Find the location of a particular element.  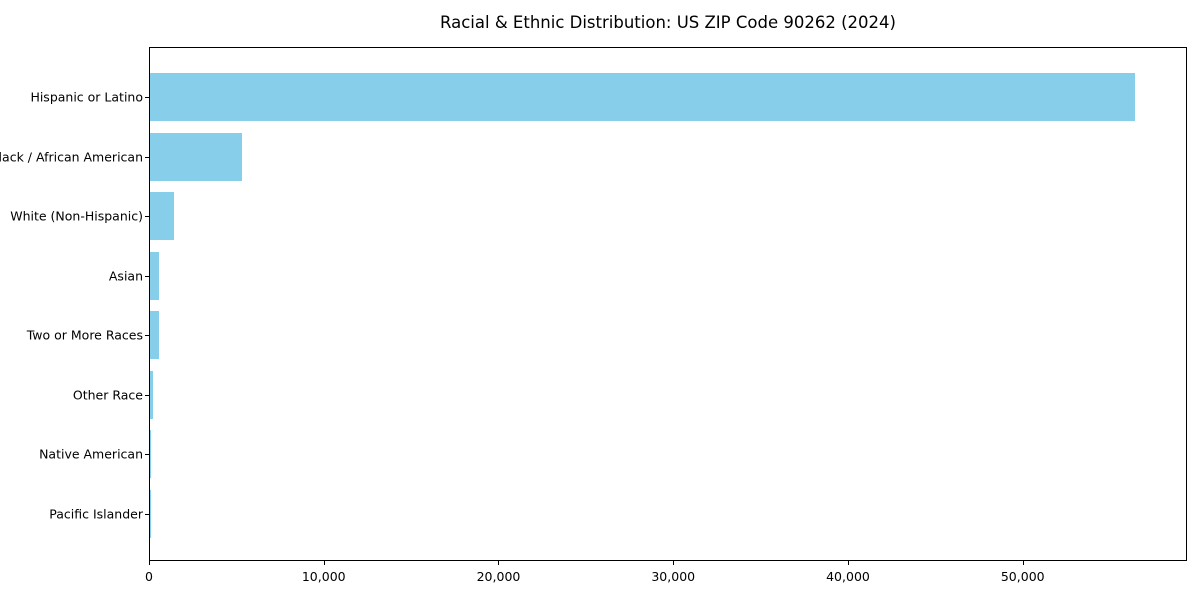

y-tick-label: Black / African American is located at coordinates (71, 156).